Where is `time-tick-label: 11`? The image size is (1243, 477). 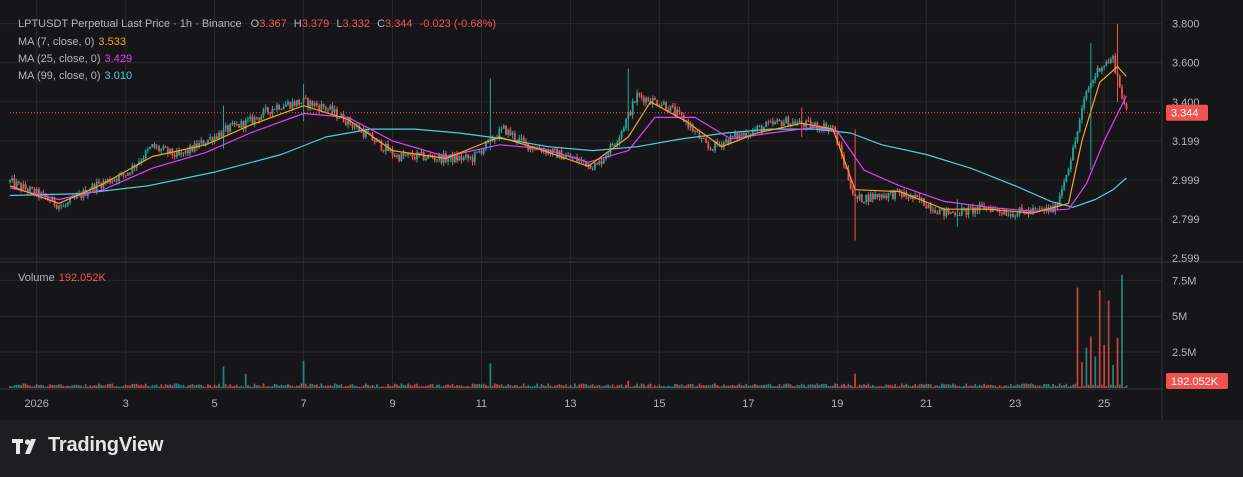
time-tick-label: 11 is located at coordinates (481, 404).